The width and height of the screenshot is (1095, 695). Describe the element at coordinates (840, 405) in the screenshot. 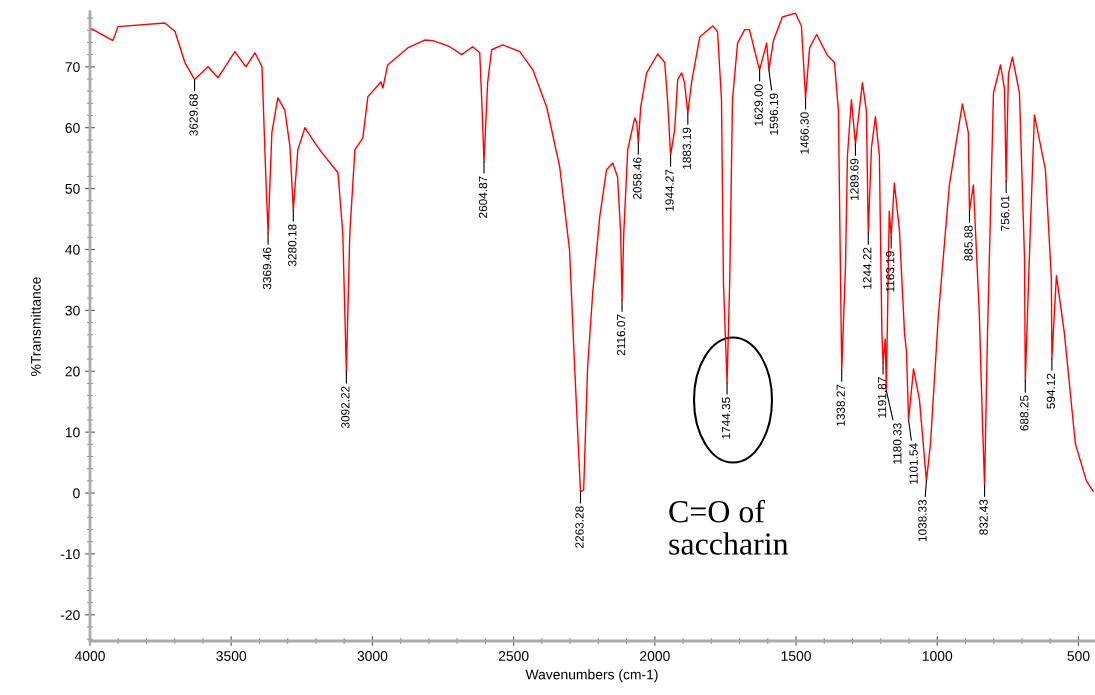

I see `annotation: 1338.27` at that location.